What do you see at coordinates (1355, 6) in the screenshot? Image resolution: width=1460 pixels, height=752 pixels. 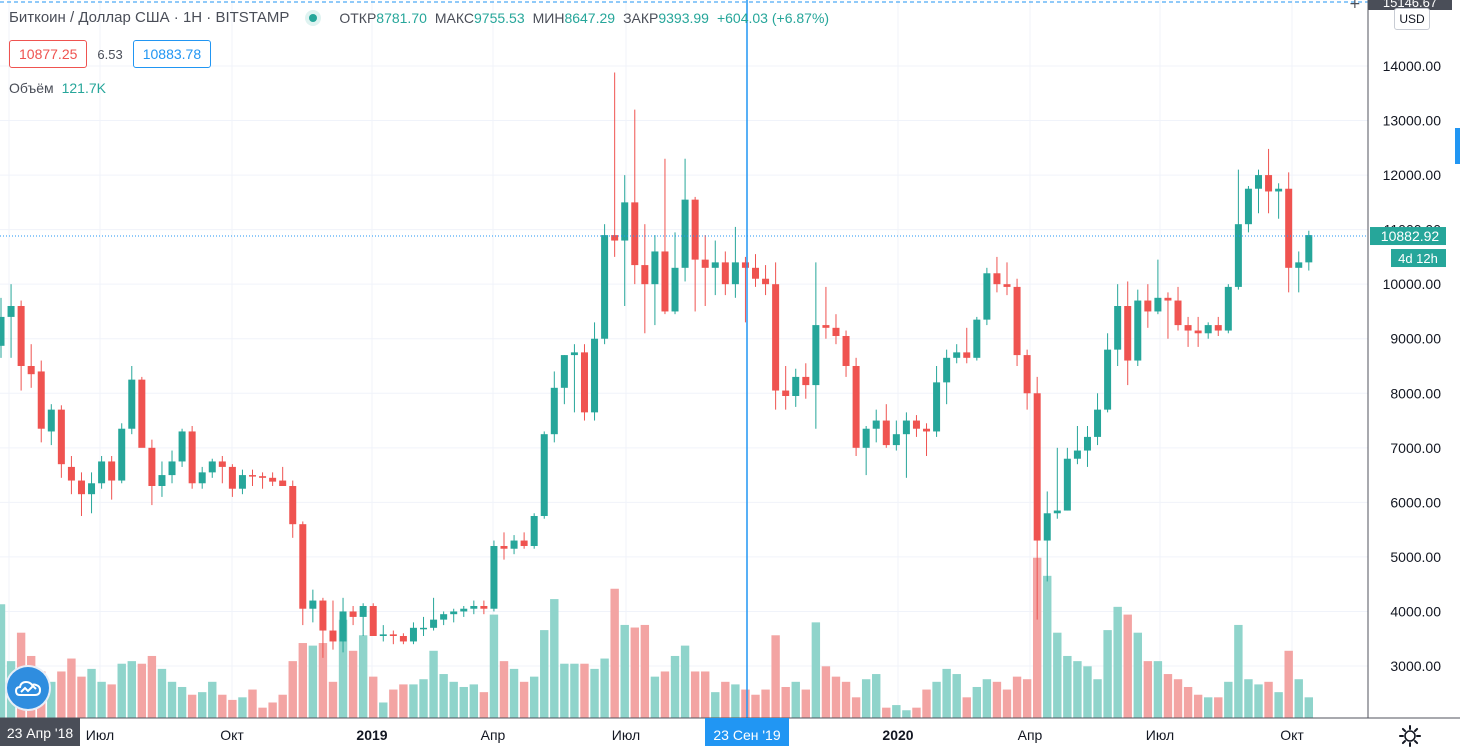 I see `crosshair-plus-icon: +` at bounding box center [1355, 6].